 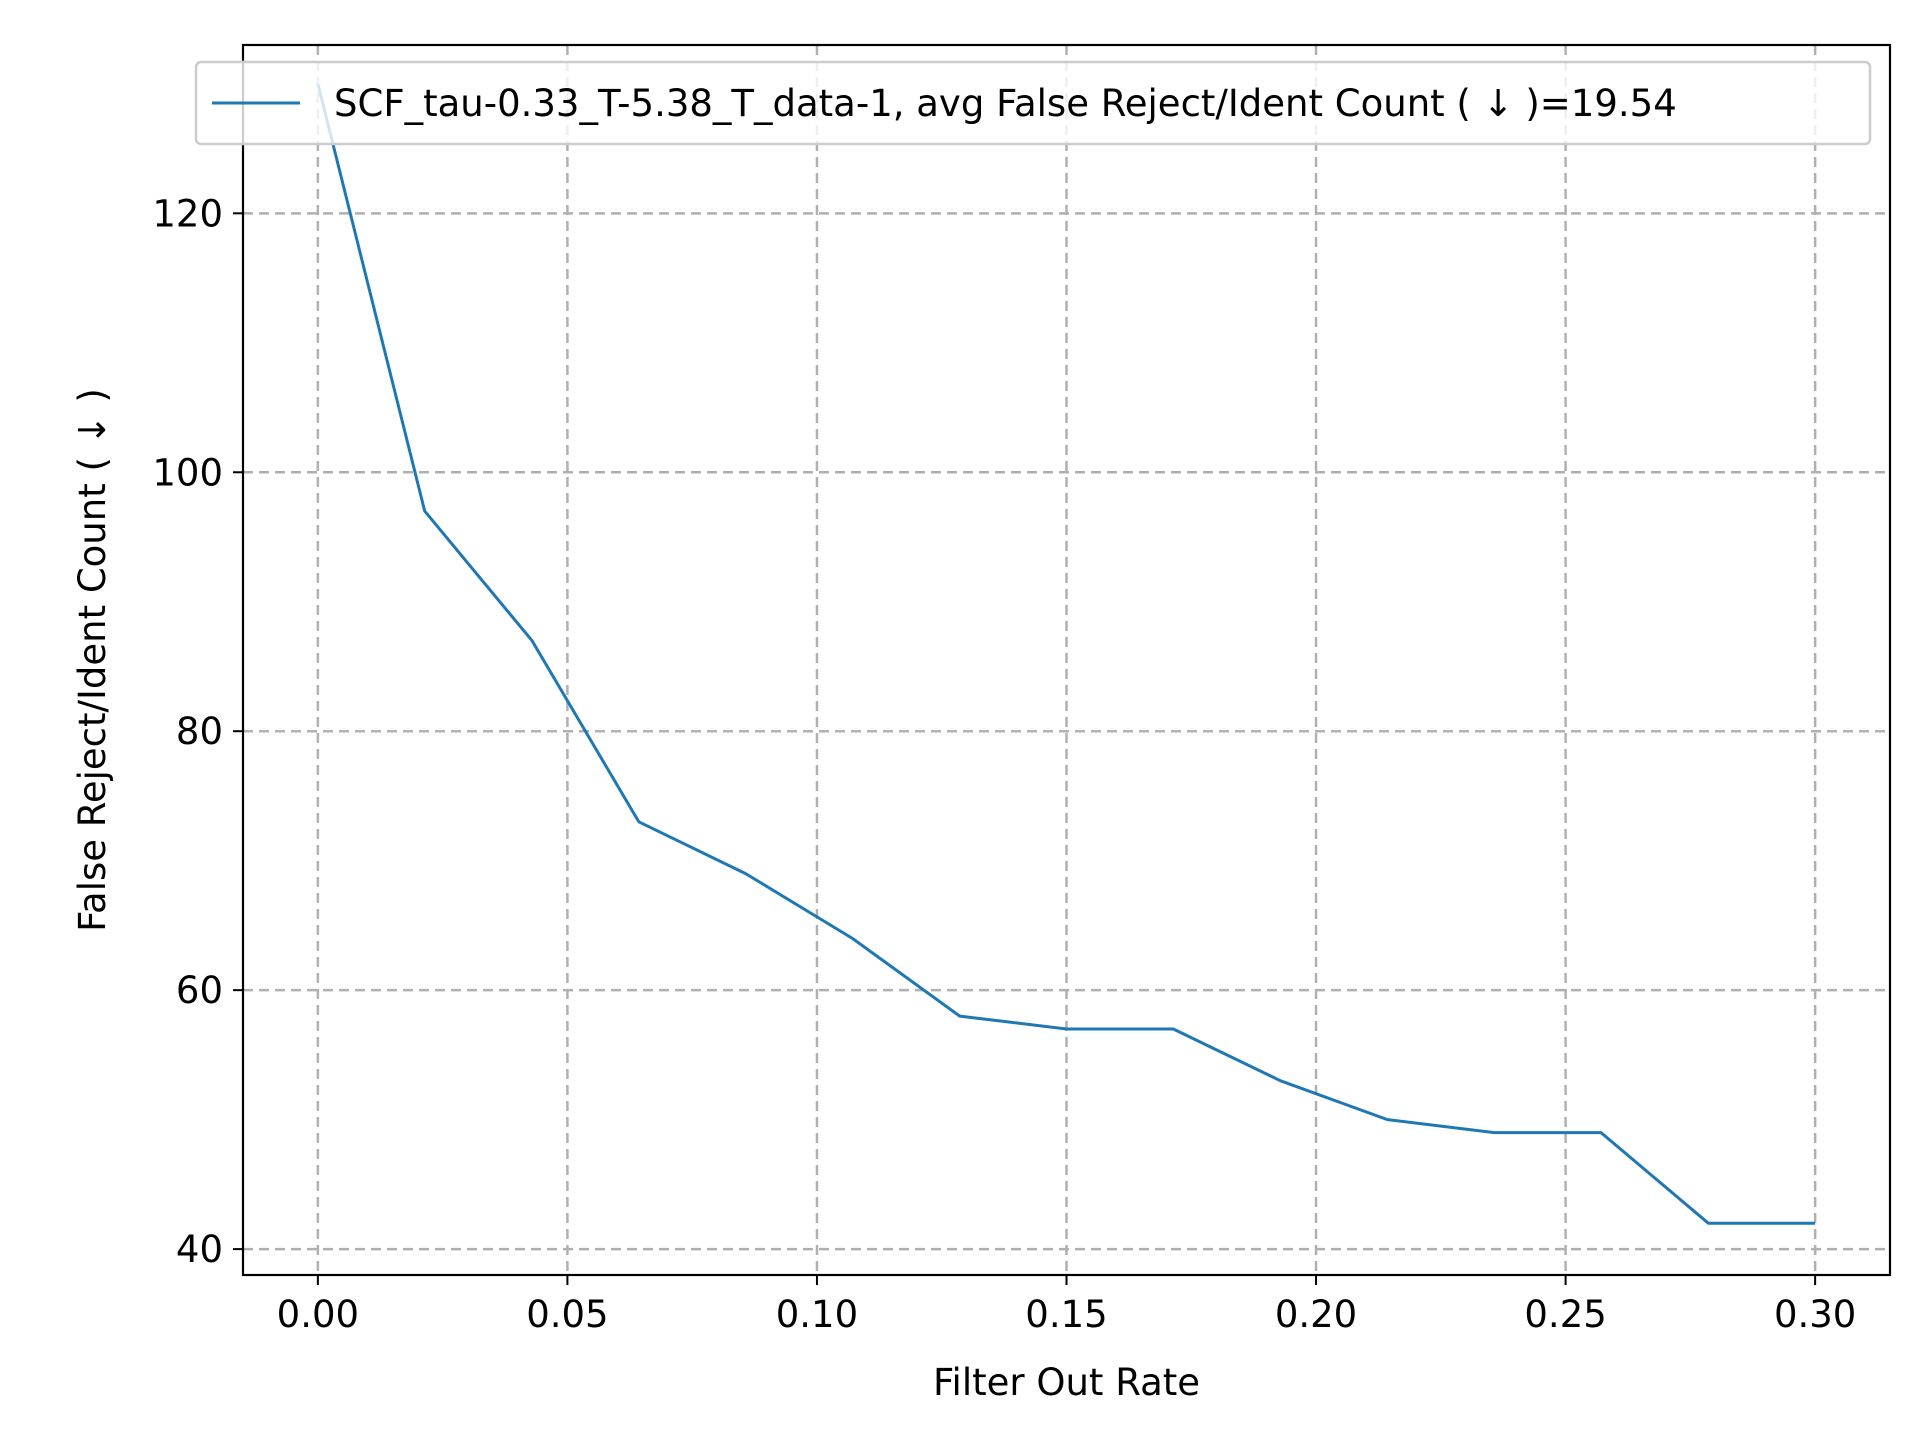 What do you see at coordinates (567, 1314) in the screenshot?
I see `x-tick-label: 0.05` at bounding box center [567, 1314].